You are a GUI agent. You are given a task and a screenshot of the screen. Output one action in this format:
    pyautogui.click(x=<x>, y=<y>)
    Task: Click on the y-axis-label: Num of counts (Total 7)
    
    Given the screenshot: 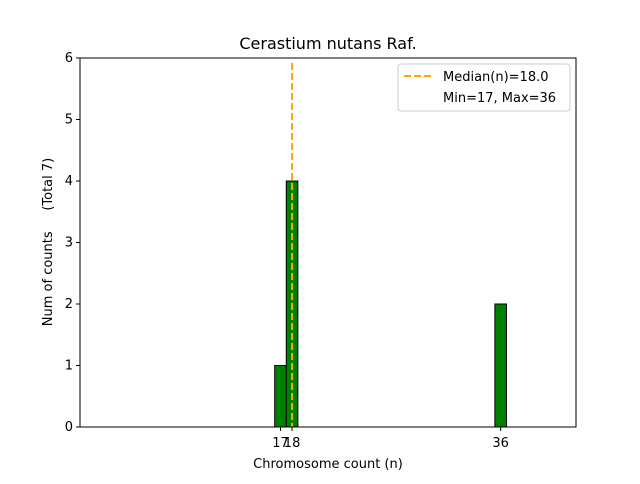 What is the action you would take?
    pyautogui.click(x=48, y=242)
    